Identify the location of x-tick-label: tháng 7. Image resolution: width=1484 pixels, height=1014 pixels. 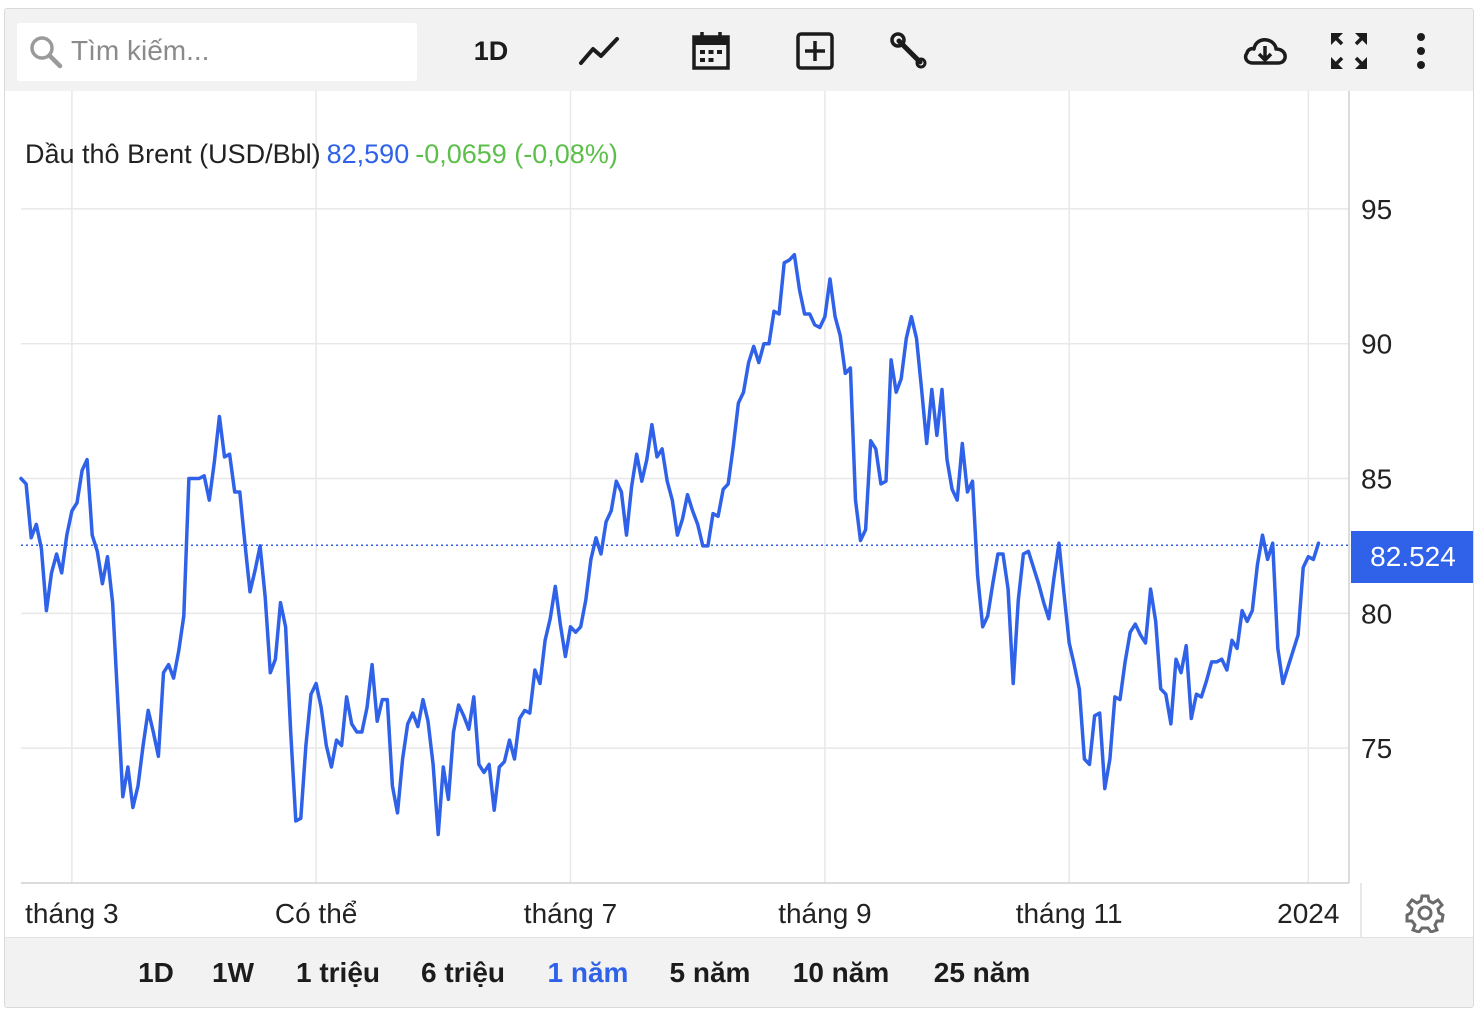
(570, 913).